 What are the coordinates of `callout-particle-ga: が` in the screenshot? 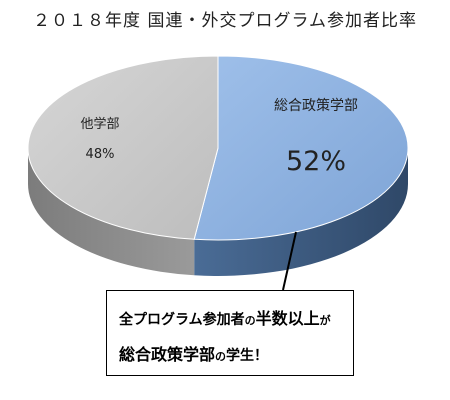 It's located at (325, 320).